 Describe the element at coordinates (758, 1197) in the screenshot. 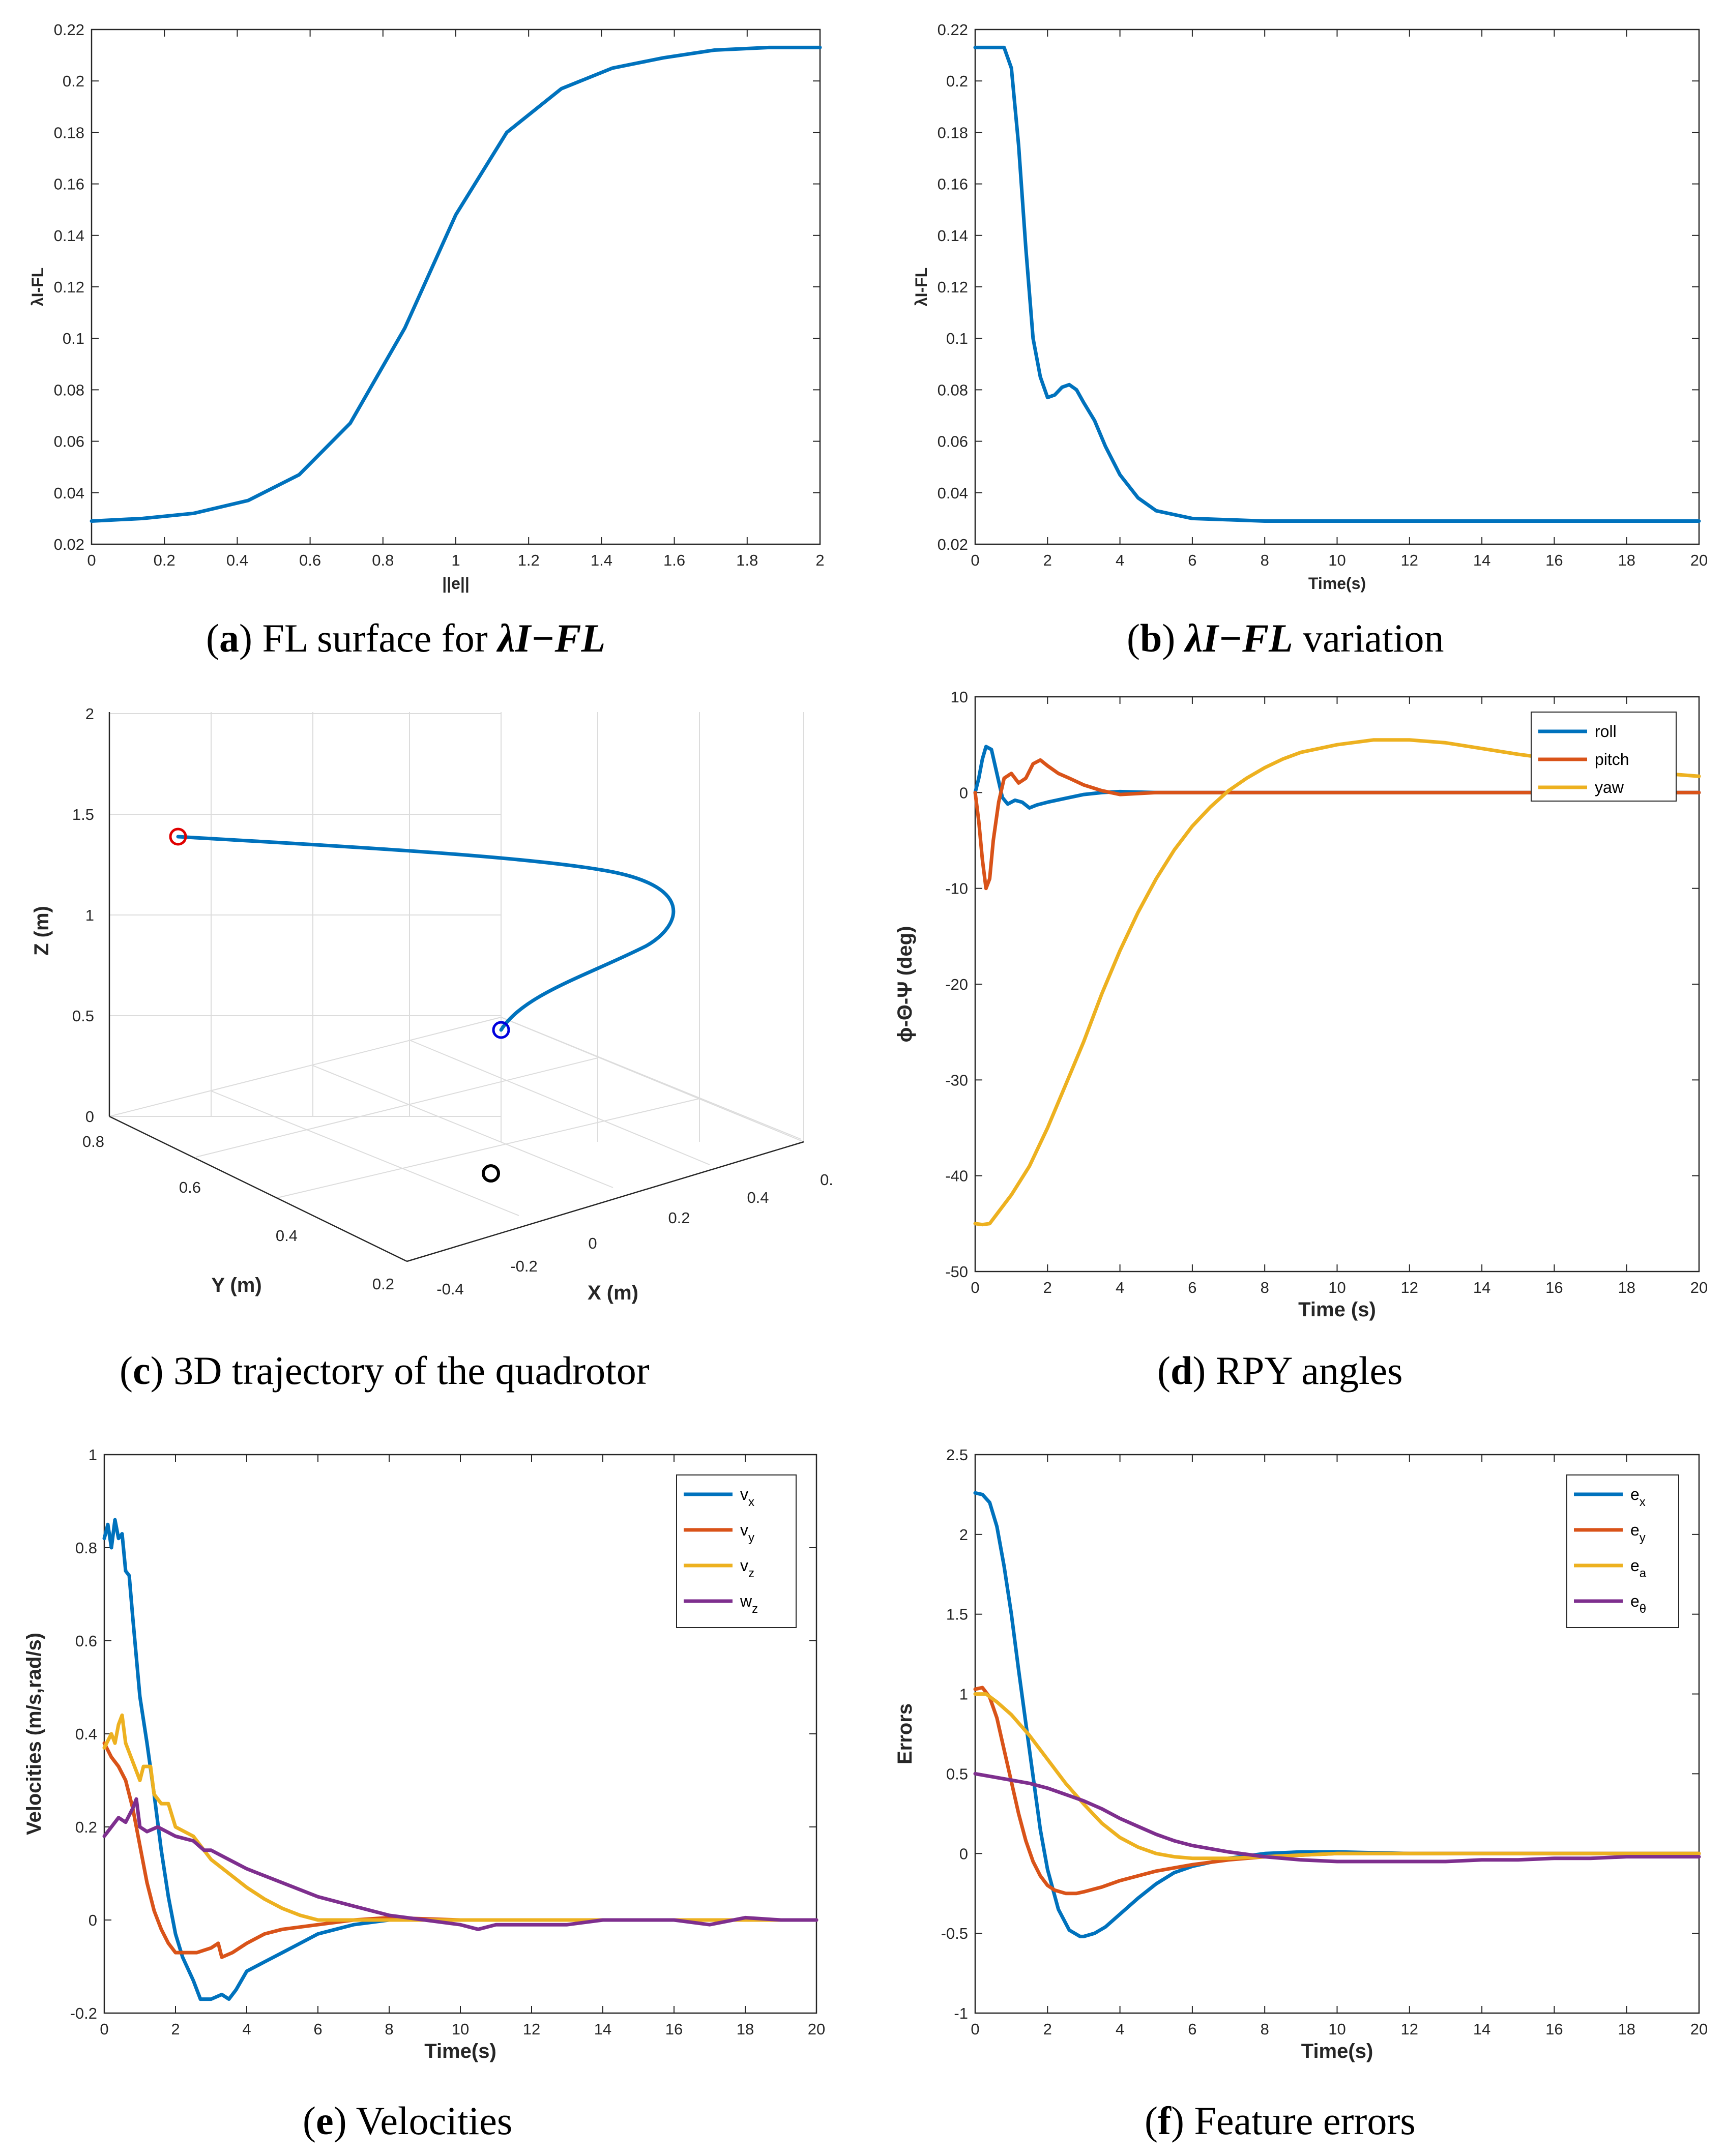

I see `x3-tick-label: 0.4` at that location.